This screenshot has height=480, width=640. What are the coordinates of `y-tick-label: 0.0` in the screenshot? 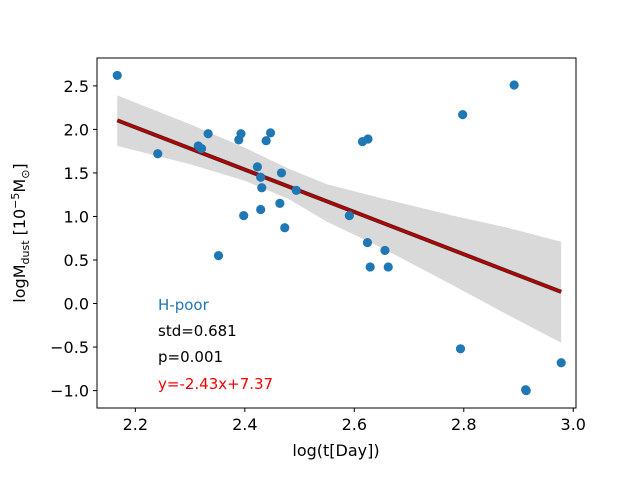 It's located at (76, 304).